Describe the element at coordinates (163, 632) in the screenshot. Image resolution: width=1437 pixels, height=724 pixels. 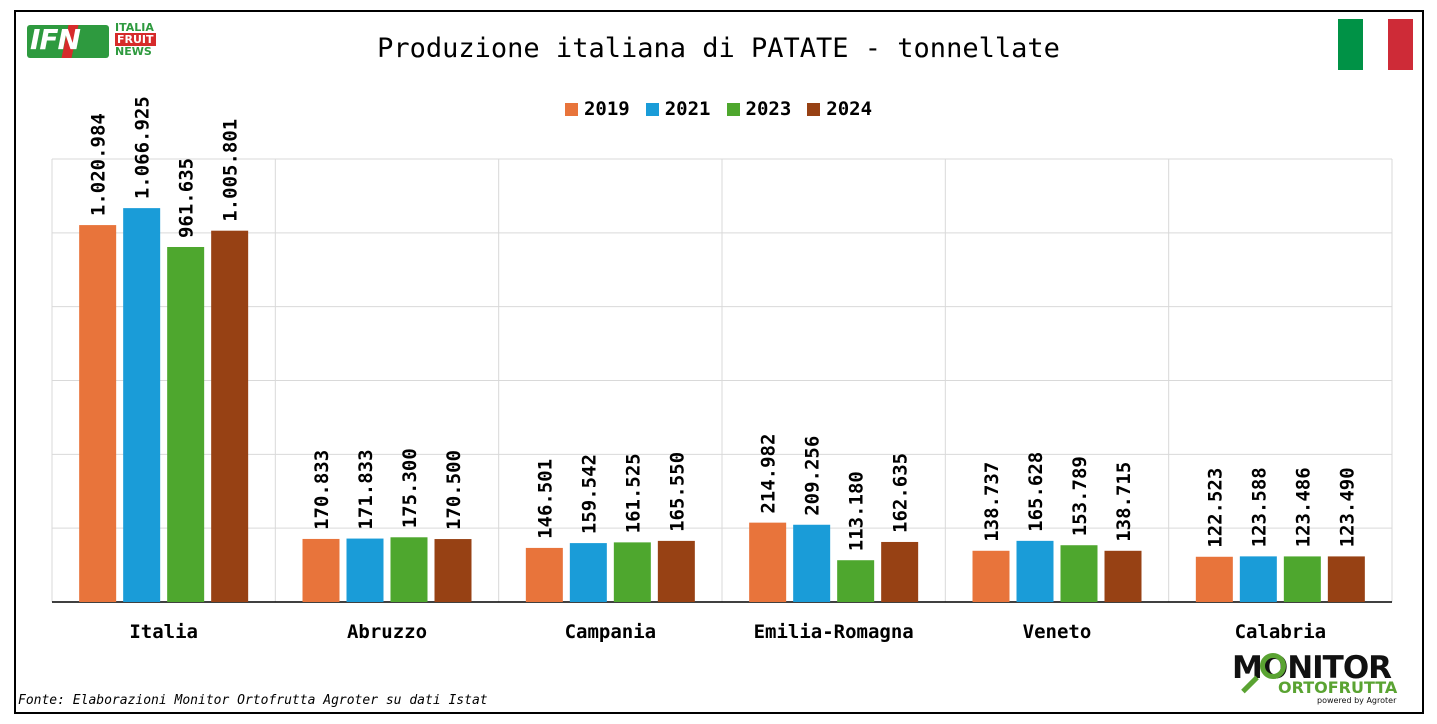
I see `category-label: Italia` at that location.